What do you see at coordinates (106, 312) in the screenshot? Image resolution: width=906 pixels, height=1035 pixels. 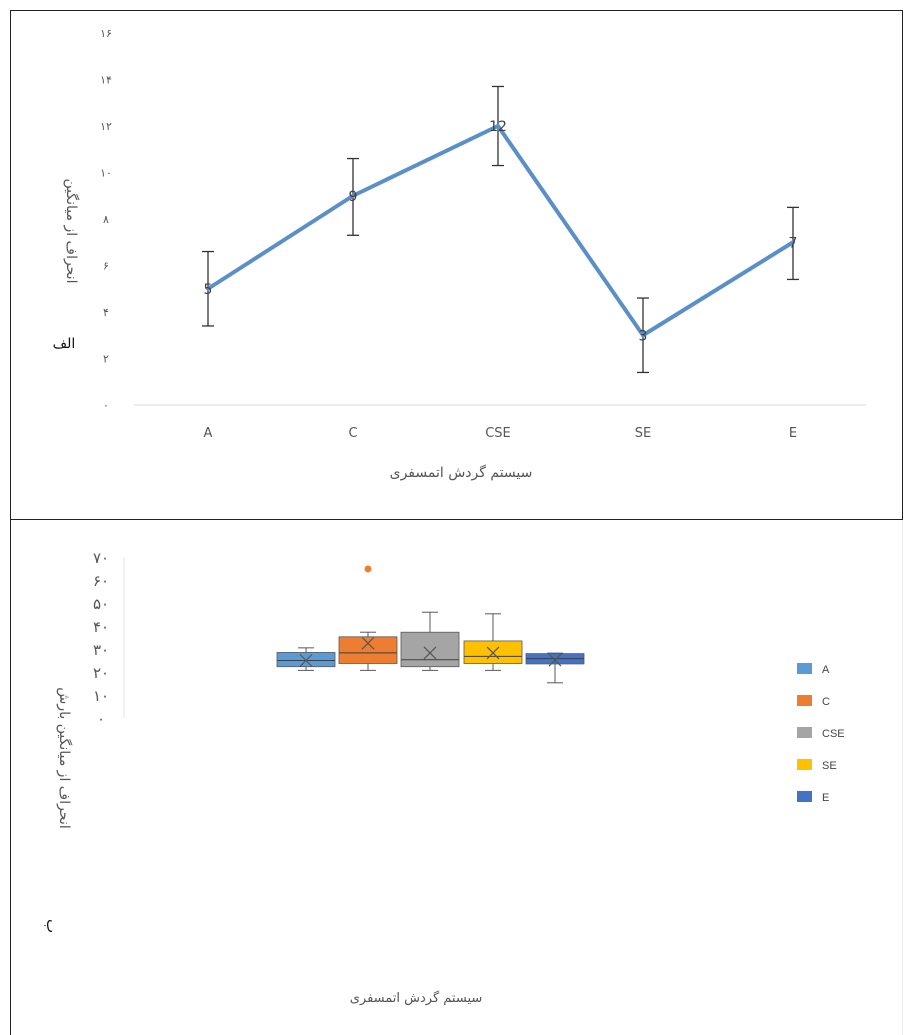 I see `y-tick-label: ۴` at bounding box center [106, 312].